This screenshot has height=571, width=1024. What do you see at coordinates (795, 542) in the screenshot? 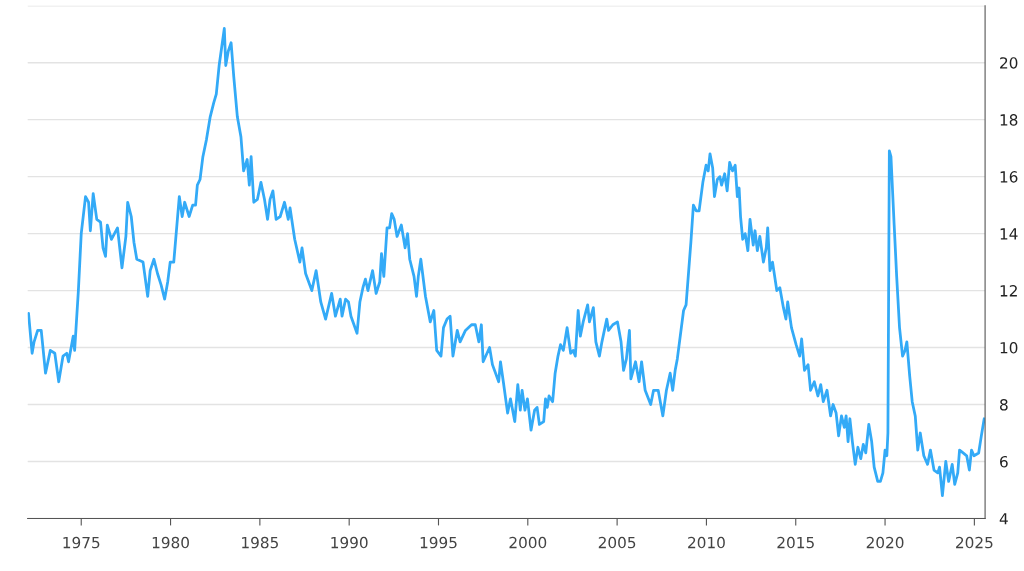
I see `x-tick-label: 2015` at bounding box center [795, 542].